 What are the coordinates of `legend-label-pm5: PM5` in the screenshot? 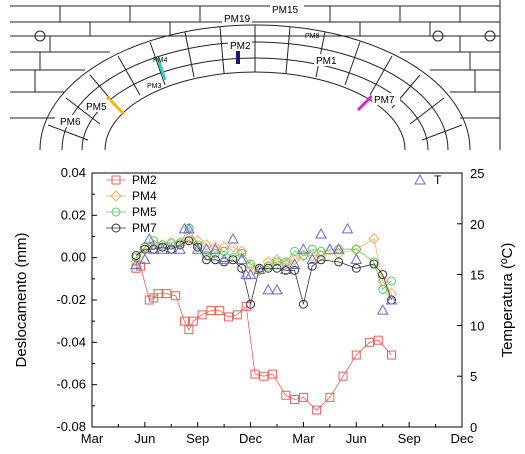 It's located at (144, 212).